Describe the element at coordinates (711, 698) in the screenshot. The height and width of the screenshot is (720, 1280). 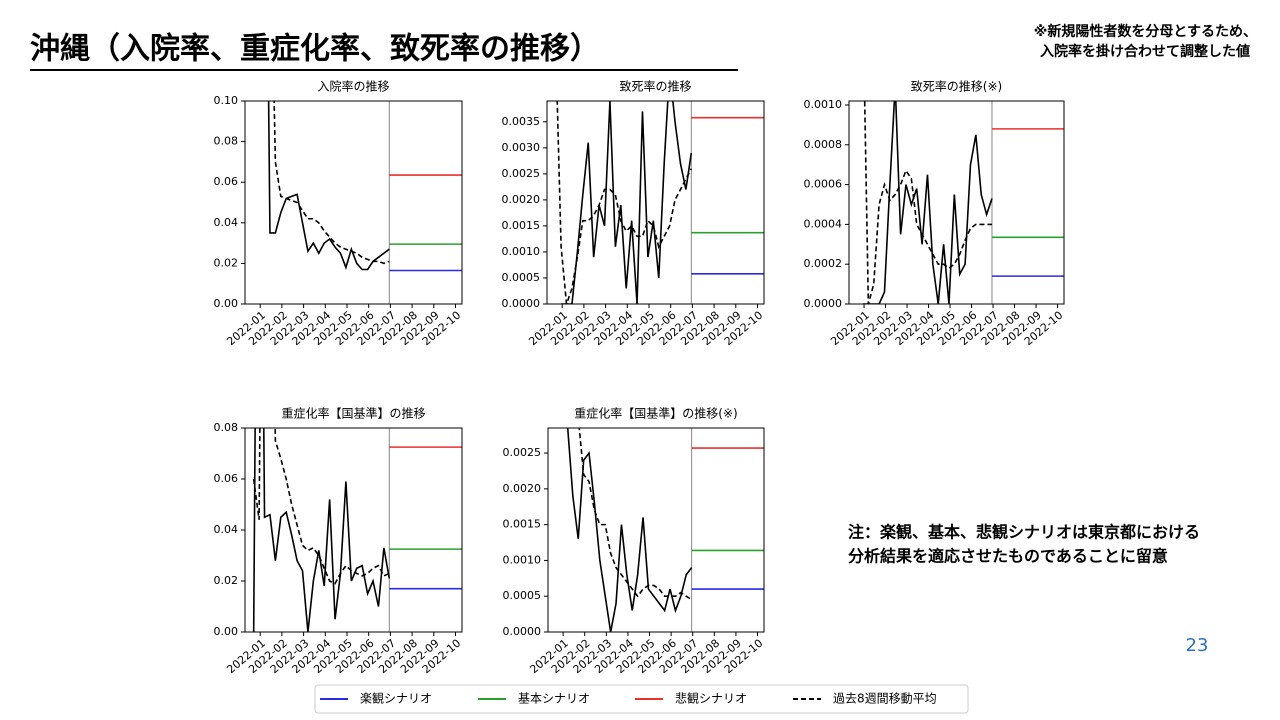
I see `legend-label: 悲観シナリオ` at that location.